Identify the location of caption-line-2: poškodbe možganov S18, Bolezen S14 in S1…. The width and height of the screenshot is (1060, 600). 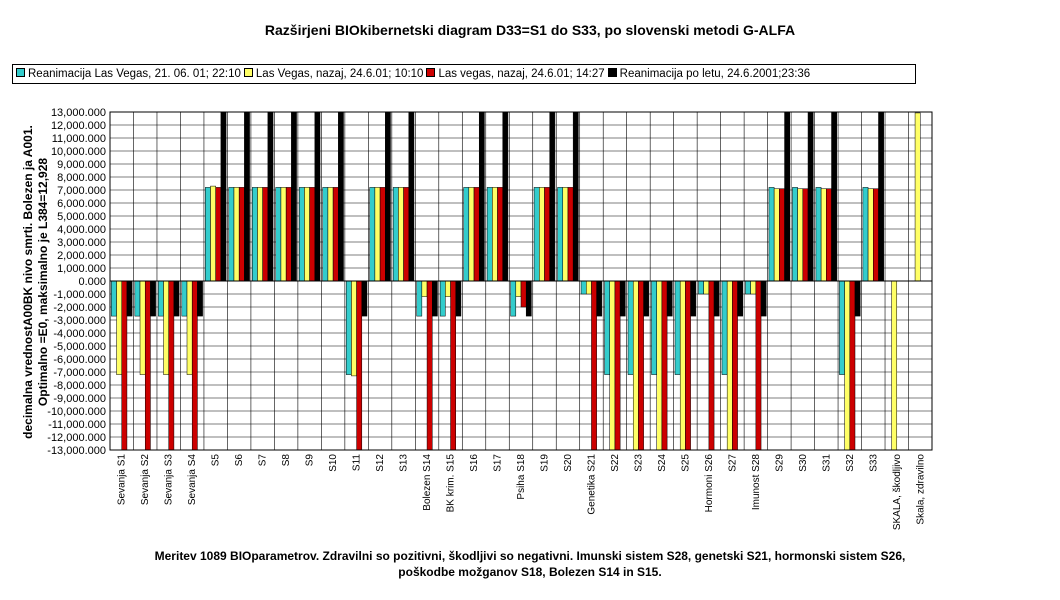
(530, 572).